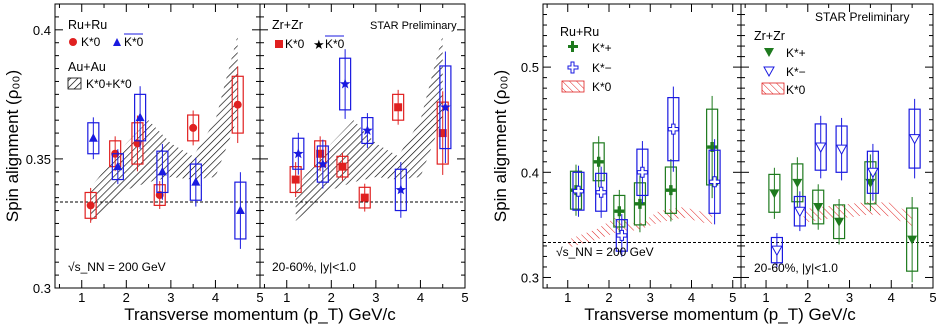 The width and height of the screenshot is (937, 327). What do you see at coordinates (573, 86) in the screenshot?
I see `right-legend-band-swatch` at bounding box center [573, 86].